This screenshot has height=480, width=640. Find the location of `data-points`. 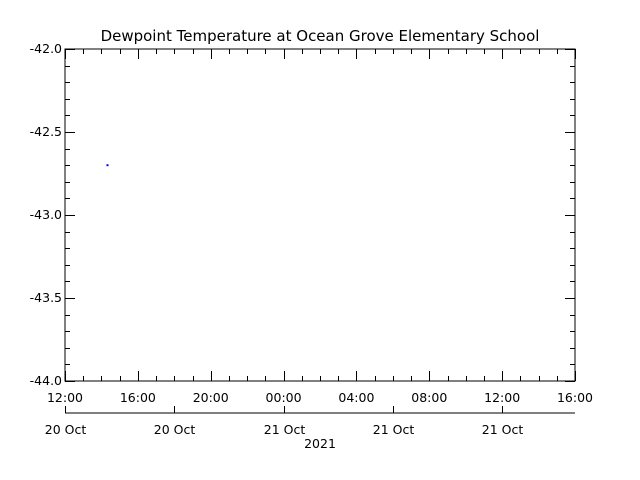

data-points is located at coordinates (107, 165).